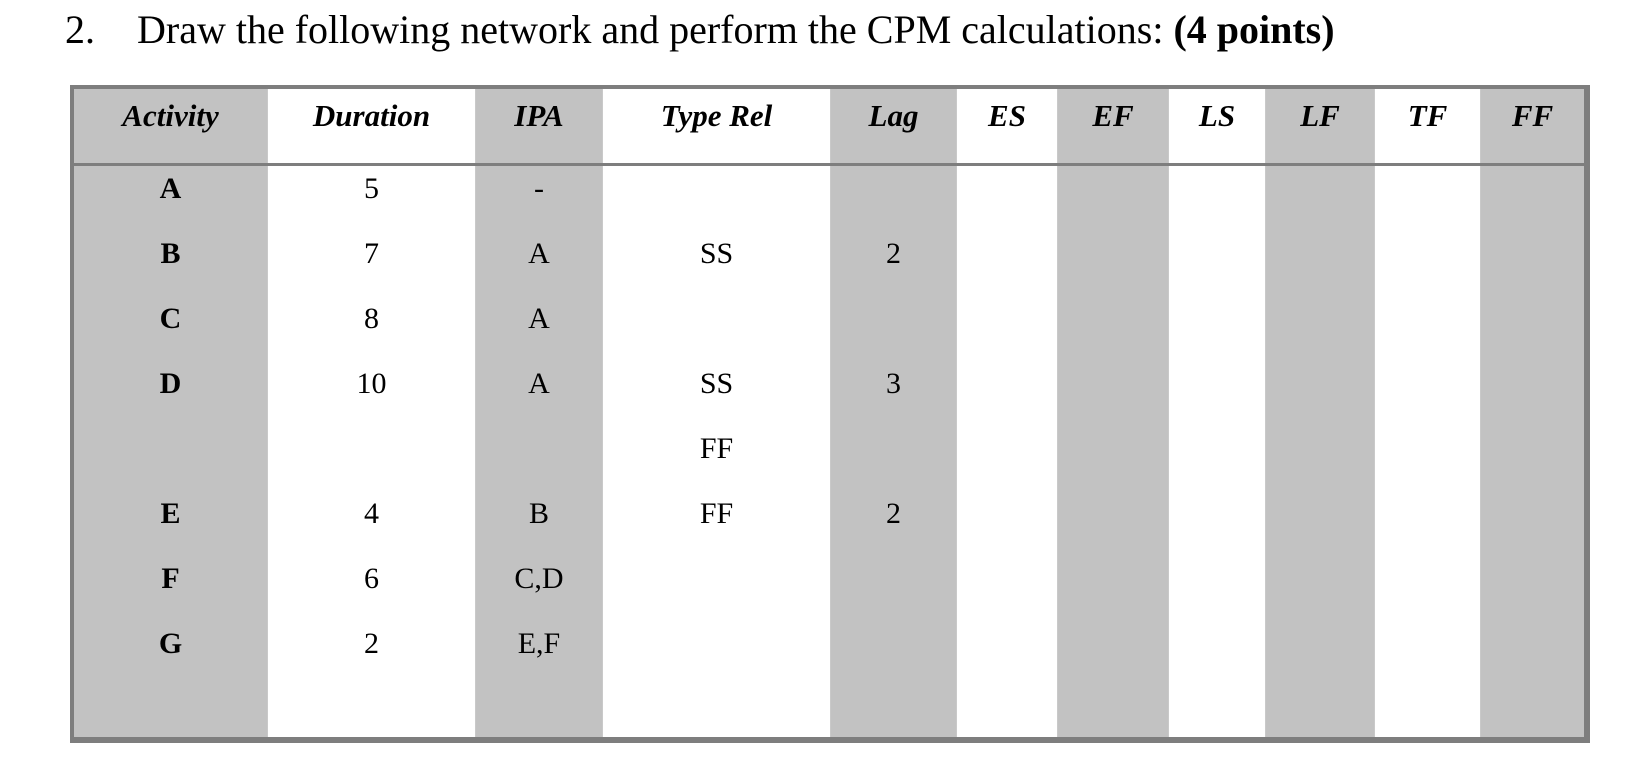 The height and width of the screenshot is (775, 1649). What do you see at coordinates (716, 393) in the screenshot?
I see `table-cell-type-rel: SS` at bounding box center [716, 393].